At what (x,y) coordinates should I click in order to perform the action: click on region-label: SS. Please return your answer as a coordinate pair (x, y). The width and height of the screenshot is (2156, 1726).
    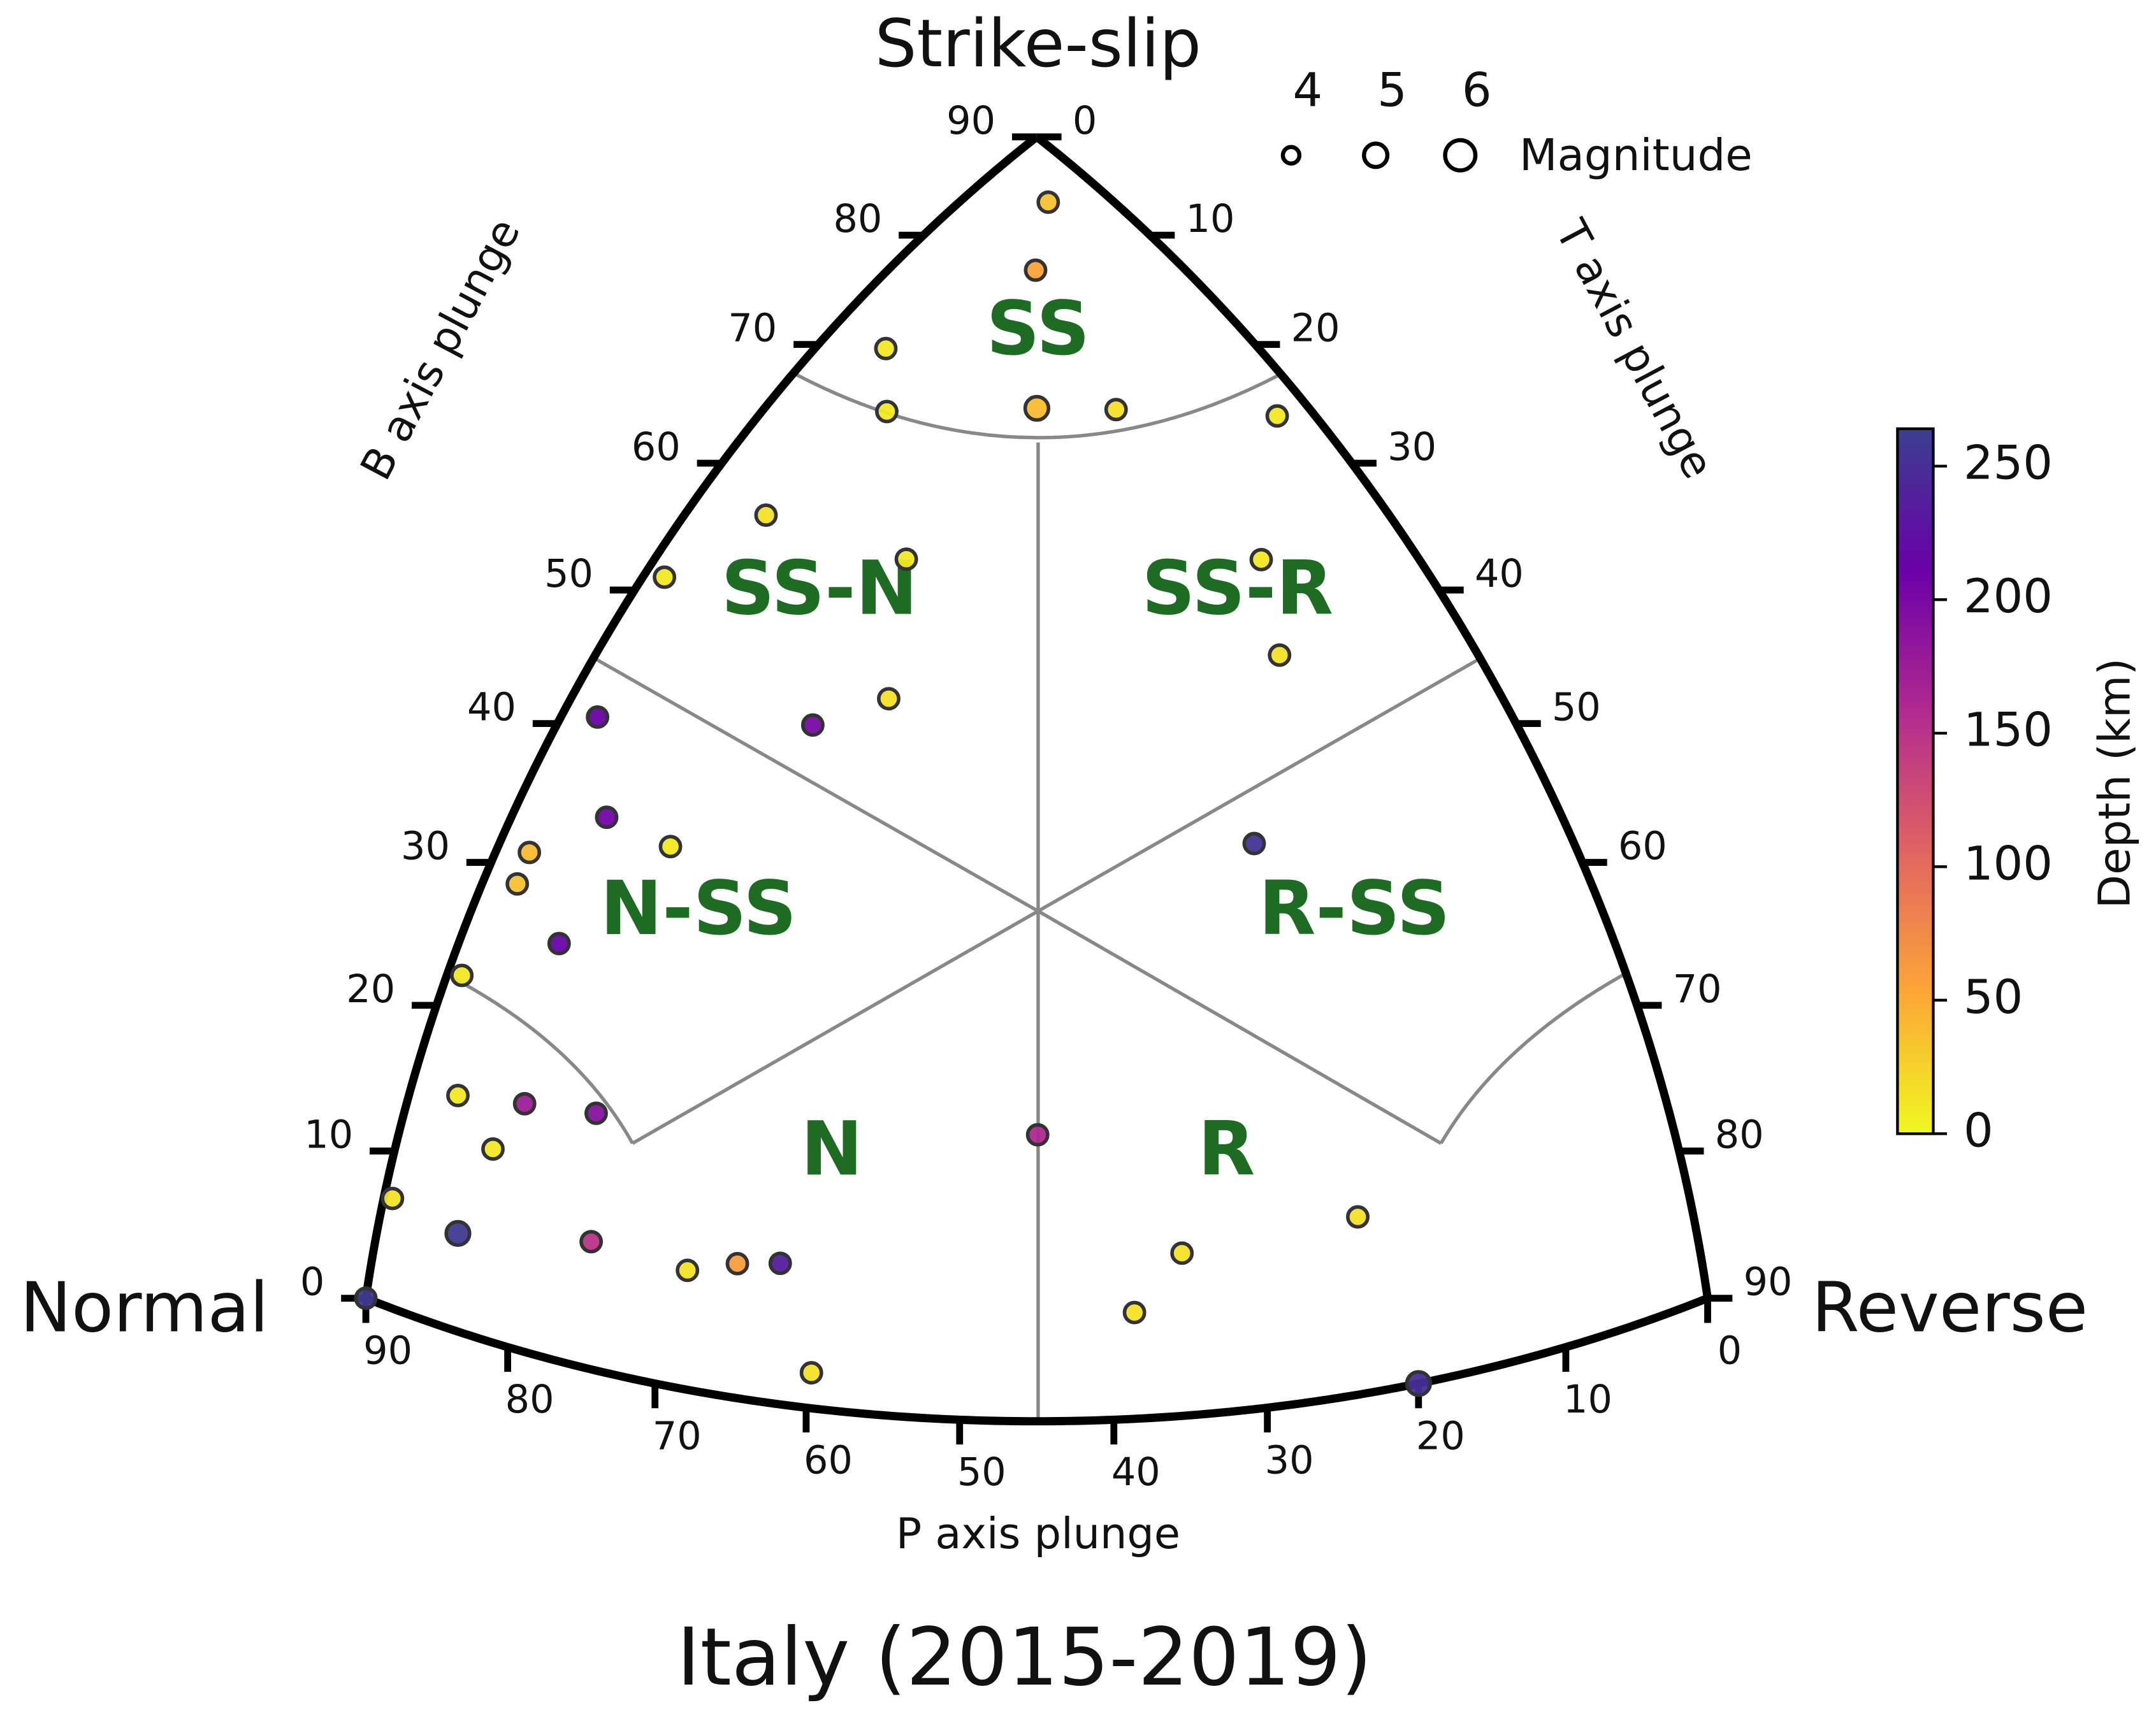
    Looking at the image, I should click on (1038, 329).